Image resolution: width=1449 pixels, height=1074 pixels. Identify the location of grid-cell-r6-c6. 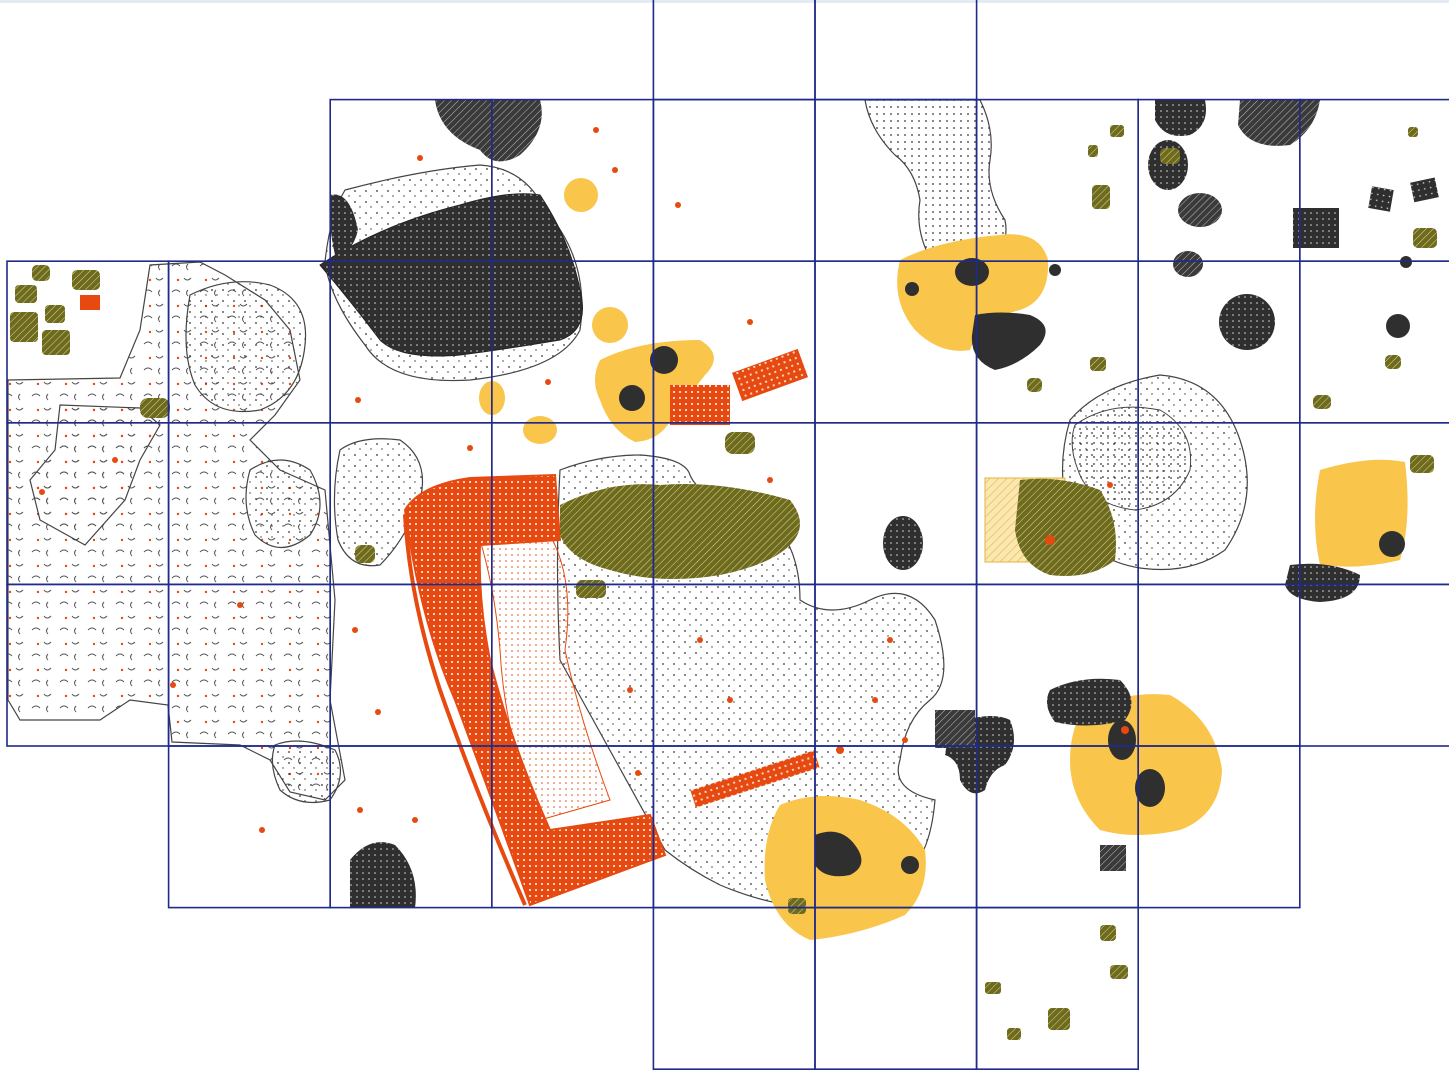
(1057, 988).